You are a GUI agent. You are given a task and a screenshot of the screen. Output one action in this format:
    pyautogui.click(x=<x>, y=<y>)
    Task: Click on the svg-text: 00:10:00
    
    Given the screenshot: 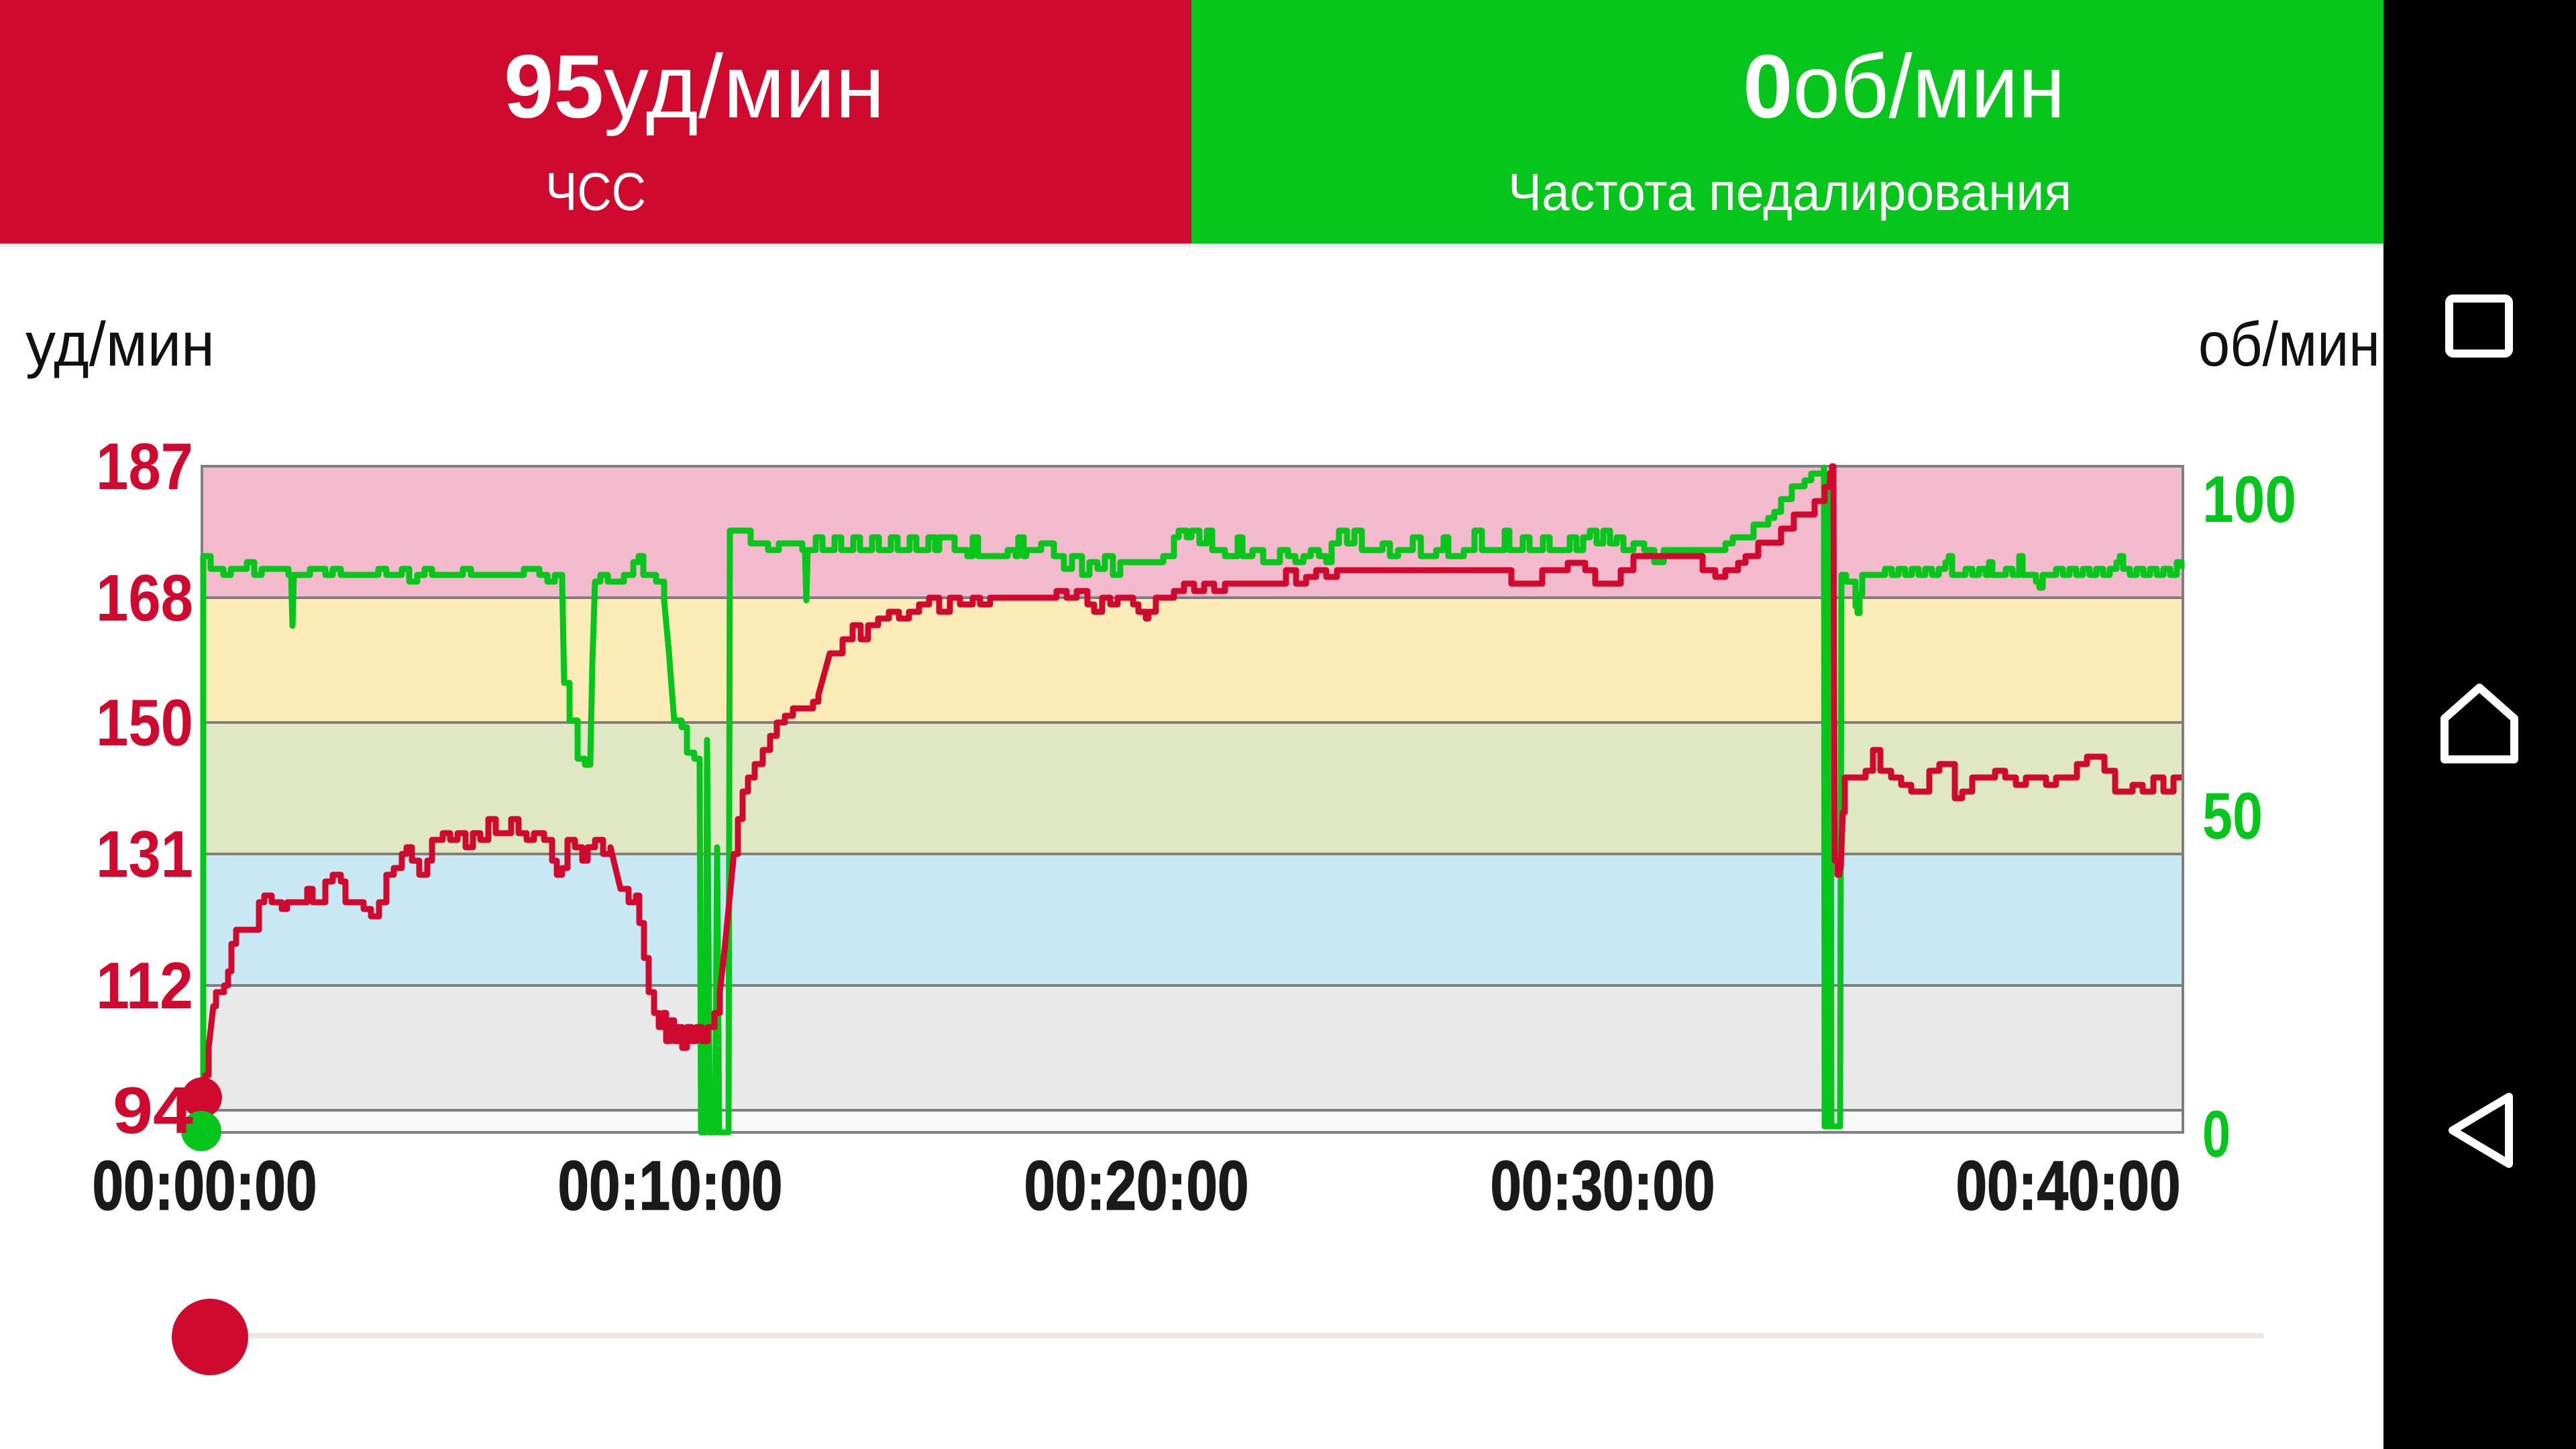 What is the action you would take?
    pyautogui.click(x=669, y=1186)
    